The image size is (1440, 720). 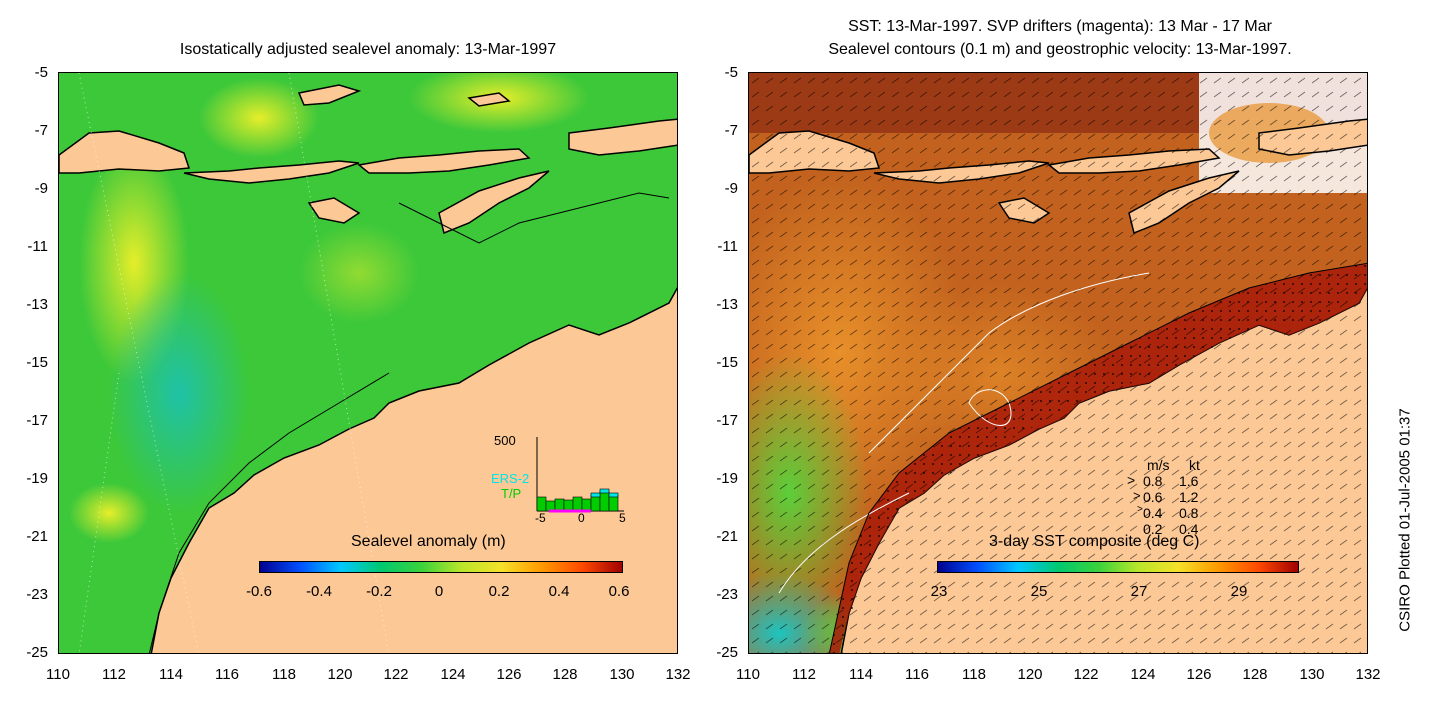 I want to click on right-x-tick: 118, so click(x=974, y=674).